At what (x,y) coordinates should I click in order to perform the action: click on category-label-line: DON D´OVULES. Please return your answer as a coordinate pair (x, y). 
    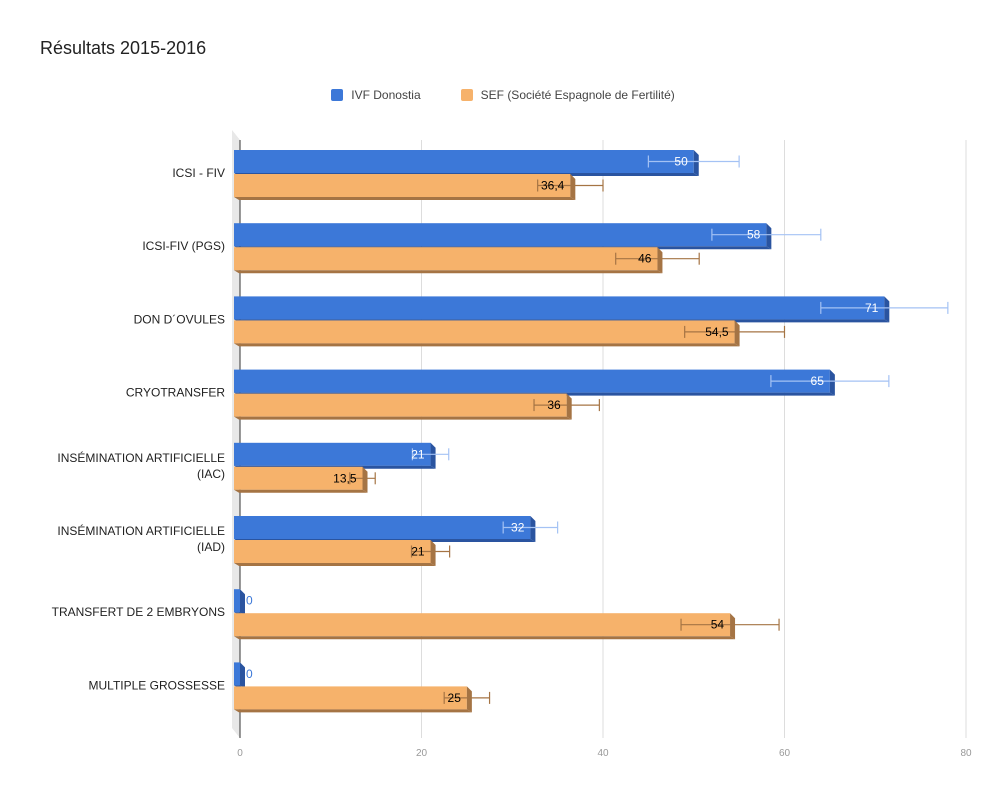
    Looking at the image, I should click on (179, 319).